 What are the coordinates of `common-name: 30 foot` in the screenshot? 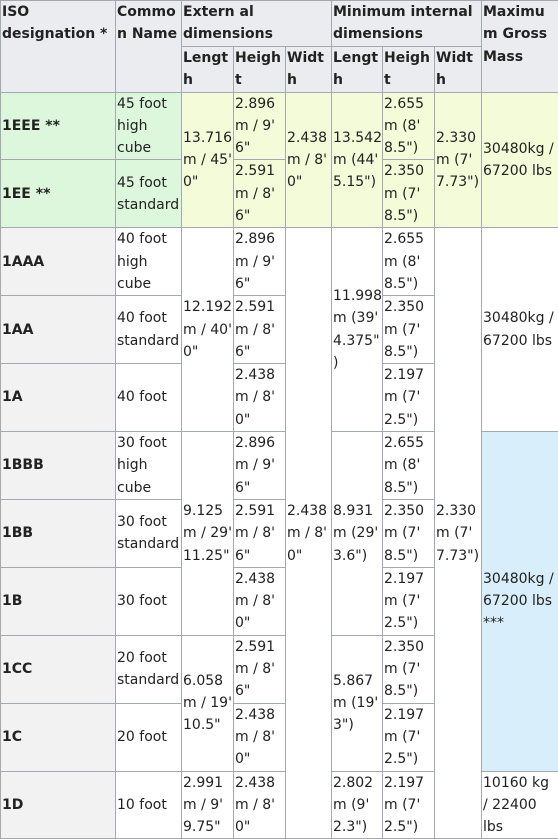 It's located at (149, 601).